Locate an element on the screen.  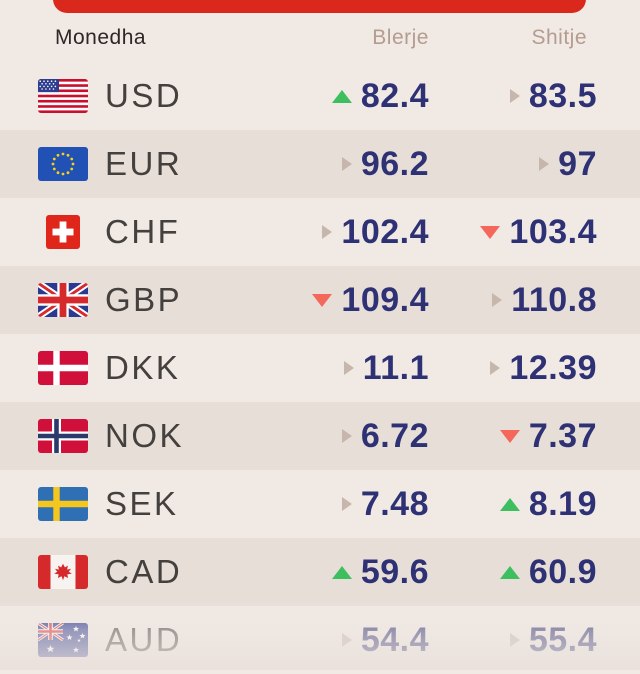
usa-flag is located at coordinates (63, 96).